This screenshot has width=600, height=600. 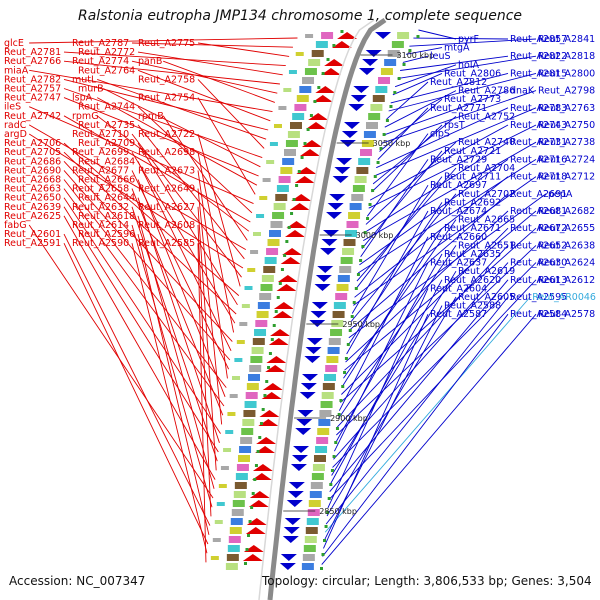 I want to click on right-gene-label: pepA, so click(x=560, y=194).